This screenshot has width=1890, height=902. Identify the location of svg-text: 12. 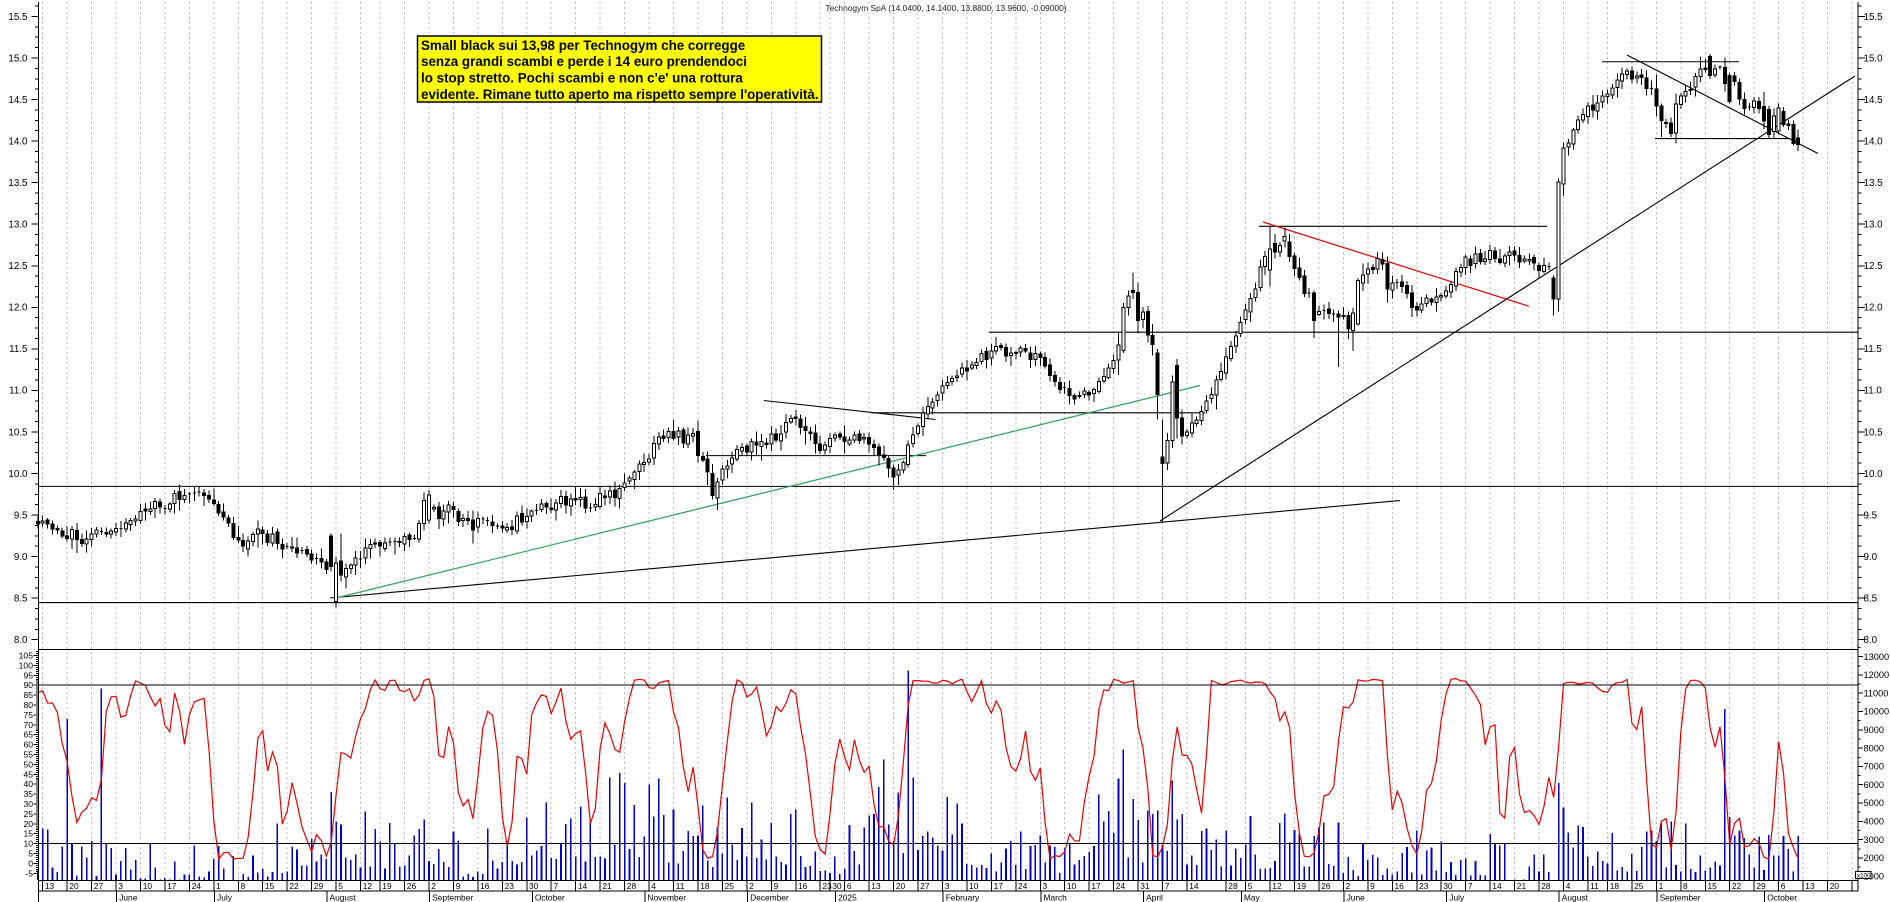
(1277, 886).